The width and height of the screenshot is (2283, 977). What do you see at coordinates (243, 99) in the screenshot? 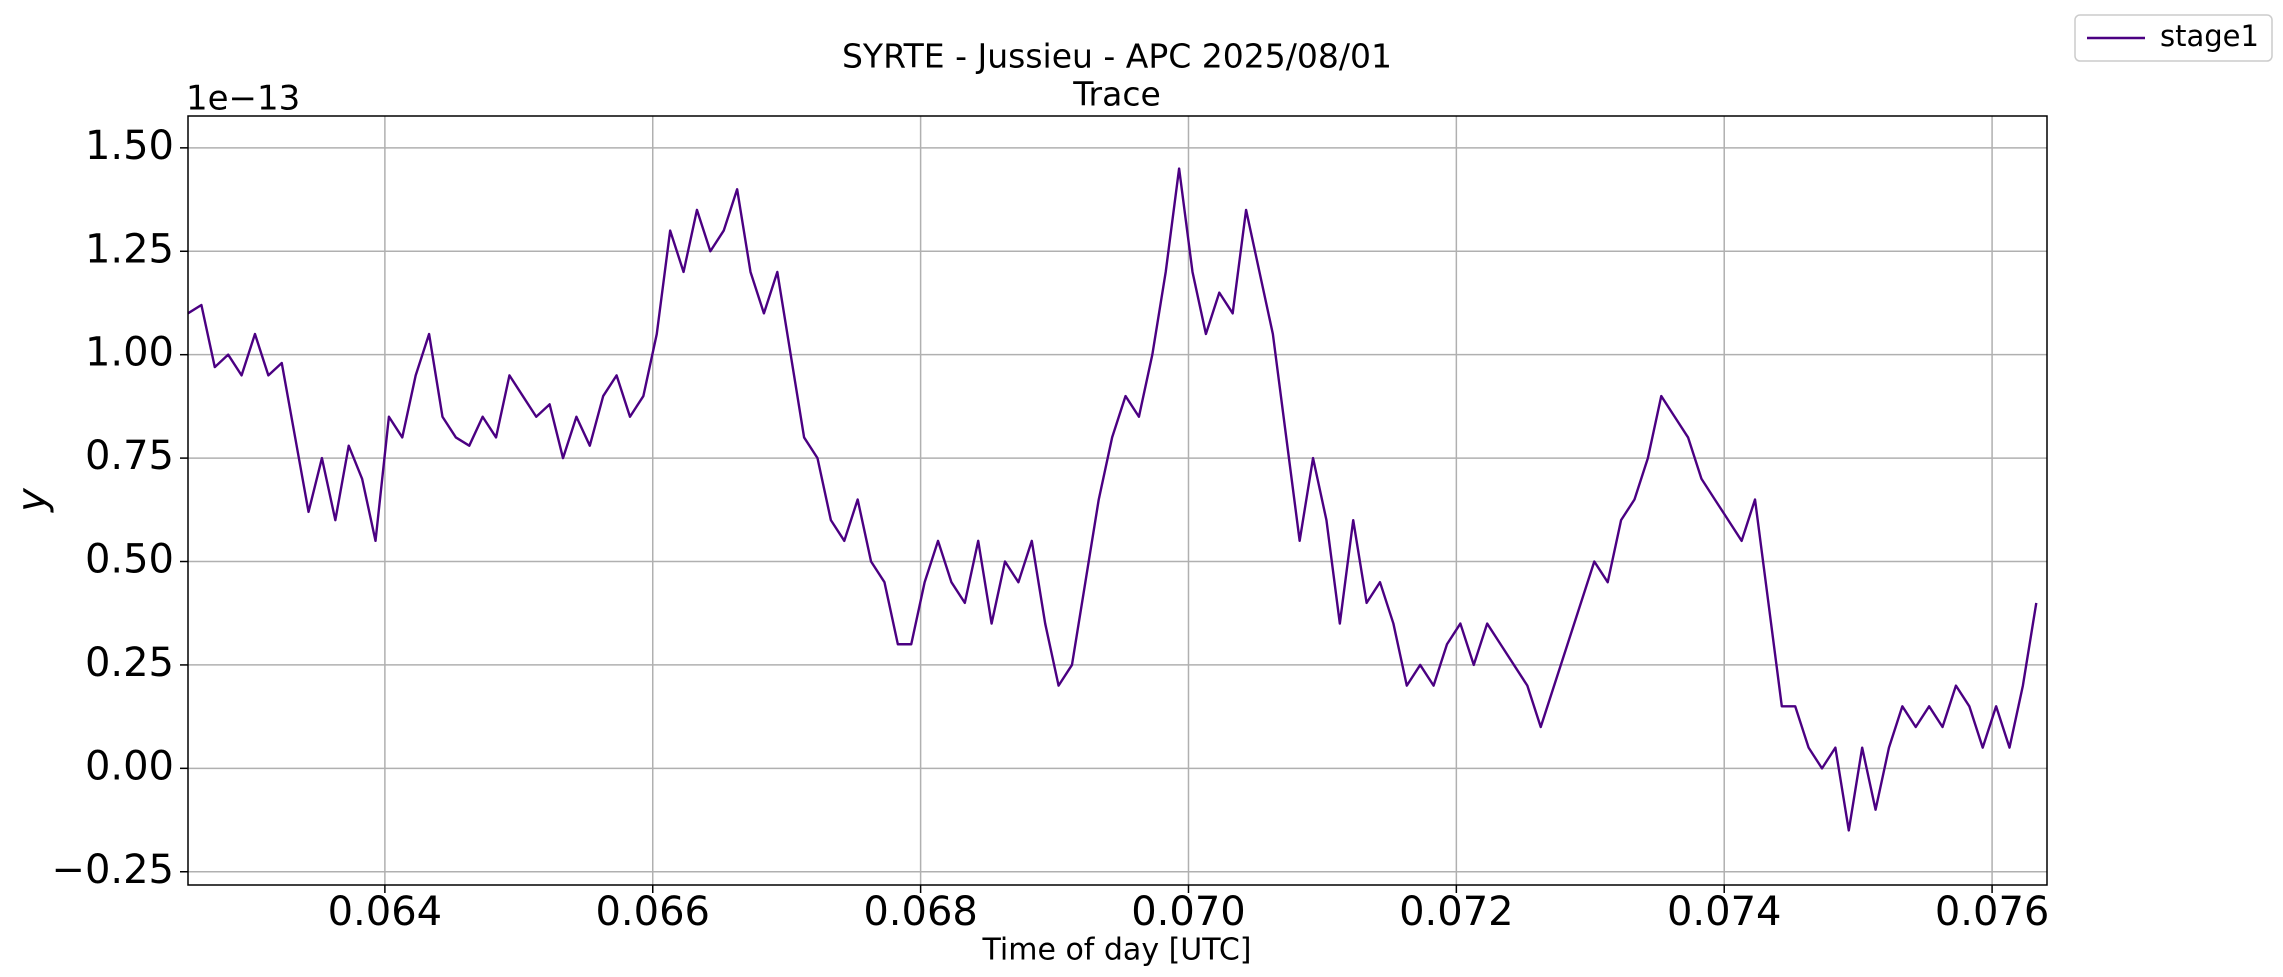
I see `y-offset-label: 1e−13` at bounding box center [243, 99].